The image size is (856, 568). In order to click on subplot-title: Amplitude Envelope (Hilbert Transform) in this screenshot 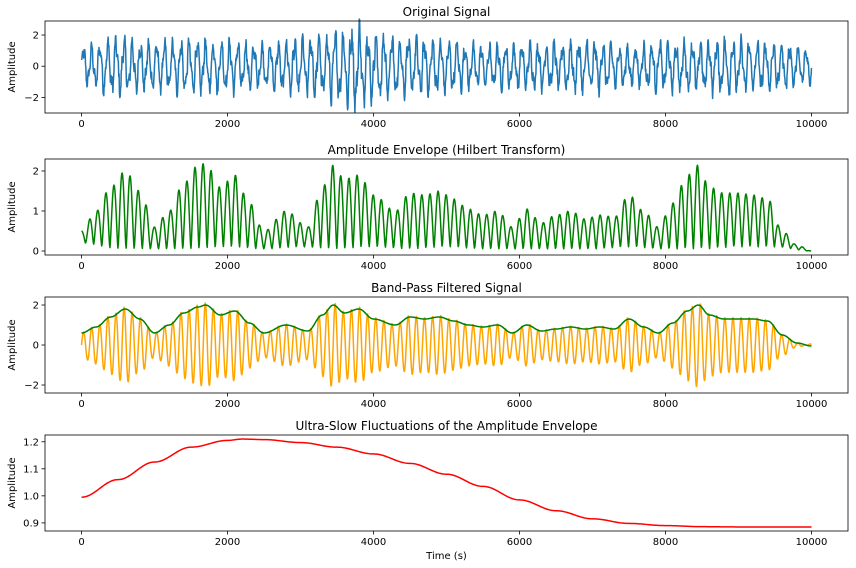, I will do `click(447, 150)`.